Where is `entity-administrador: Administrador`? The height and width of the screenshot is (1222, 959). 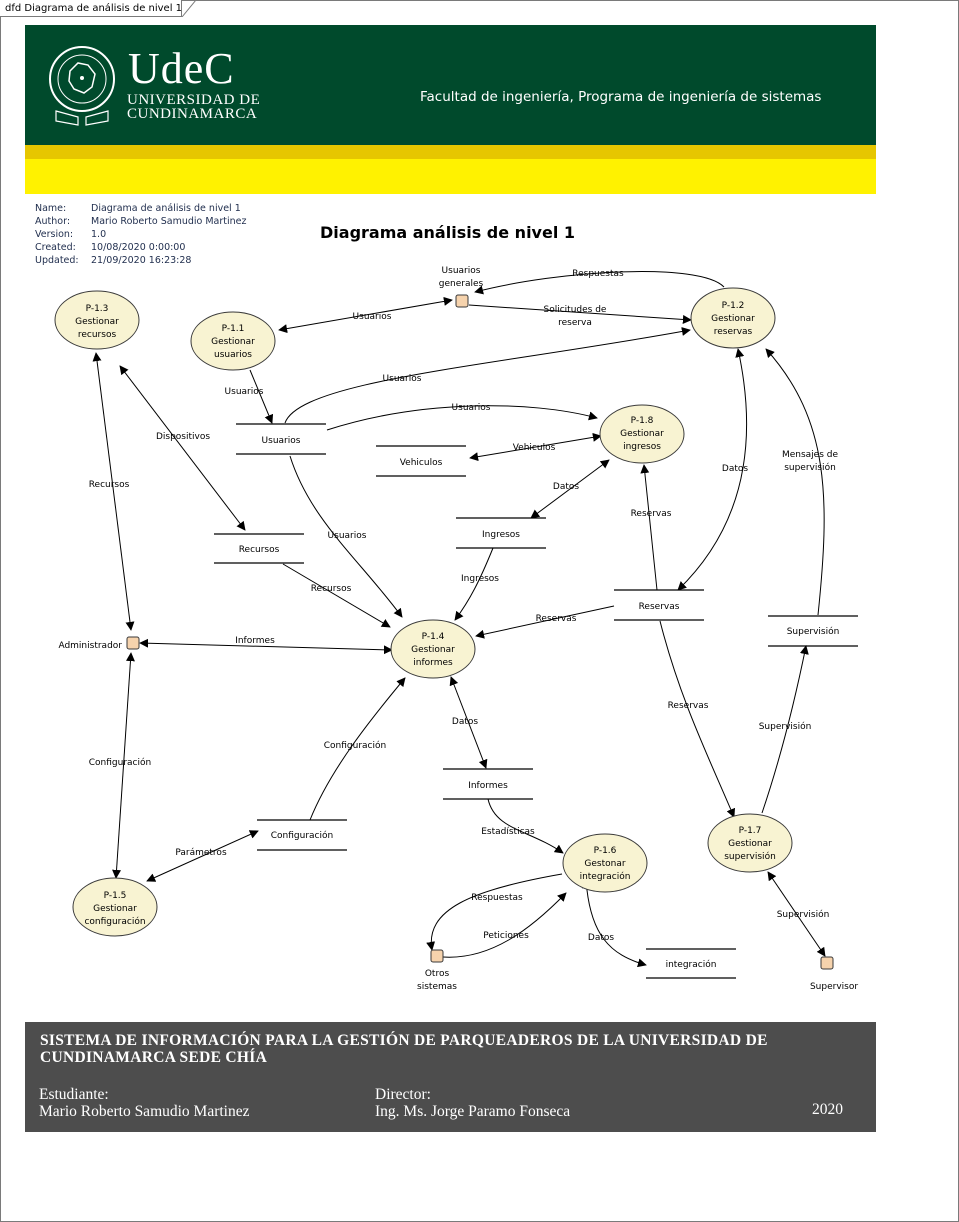 entity-administrador: Administrador is located at coordinates (99, 643).